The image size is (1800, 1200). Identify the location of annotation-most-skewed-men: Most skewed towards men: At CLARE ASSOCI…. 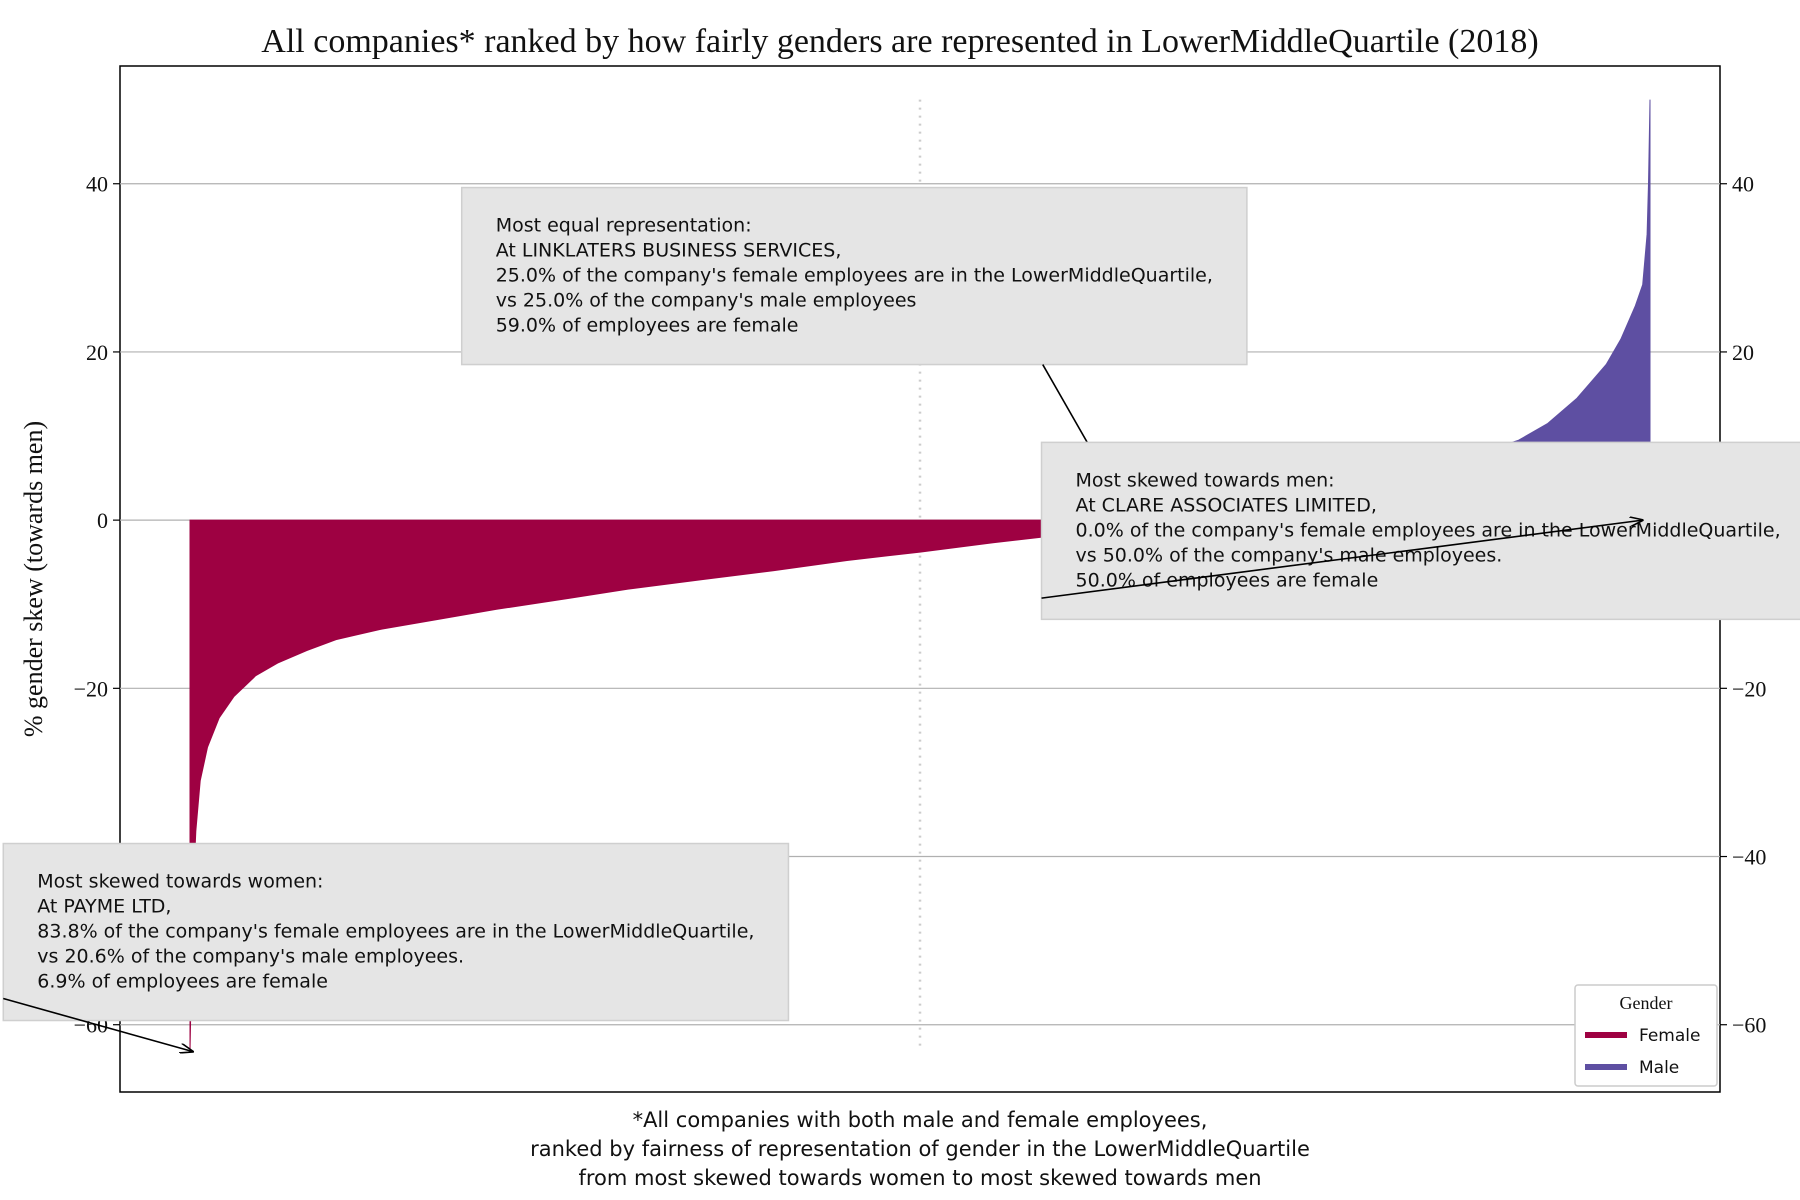
(1420, 531).